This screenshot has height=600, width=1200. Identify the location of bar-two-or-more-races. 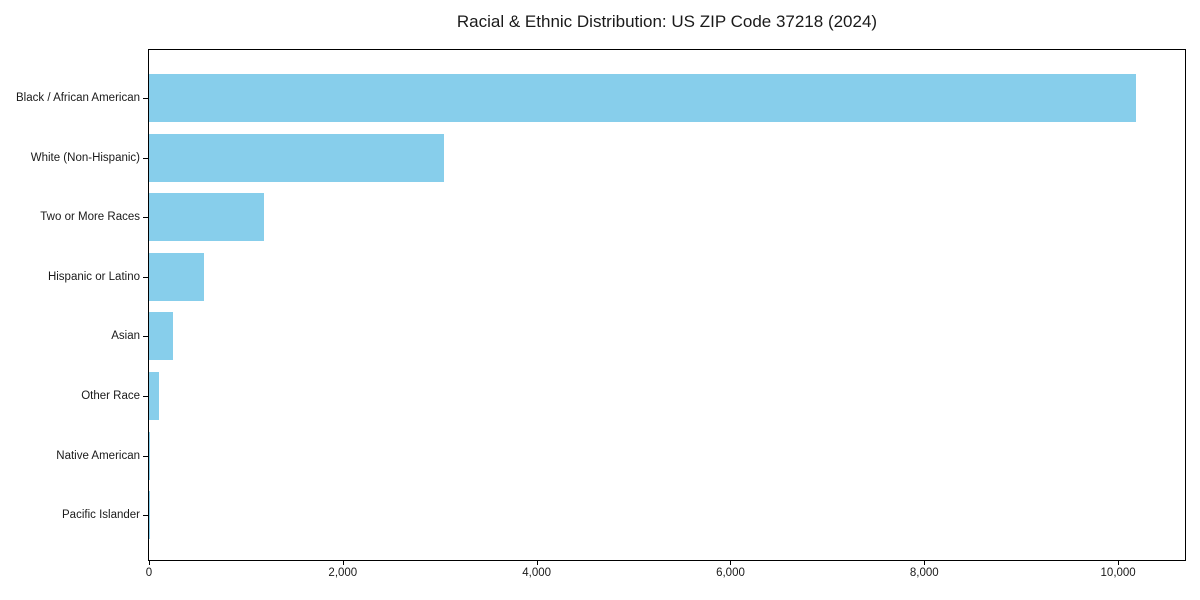
(206, 217).